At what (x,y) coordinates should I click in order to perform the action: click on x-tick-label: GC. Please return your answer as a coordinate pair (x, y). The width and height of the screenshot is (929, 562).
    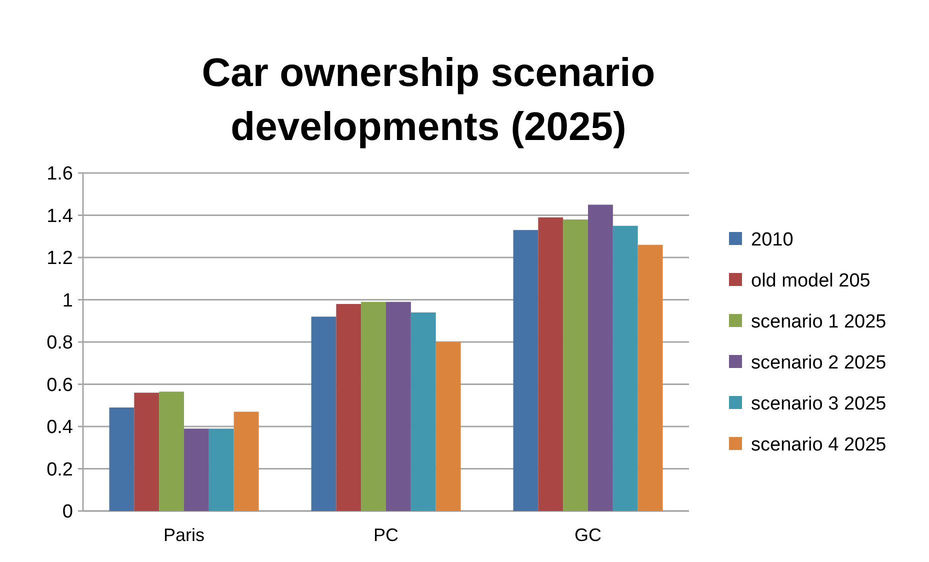
    Looking at the image, I should click on (588, 535).